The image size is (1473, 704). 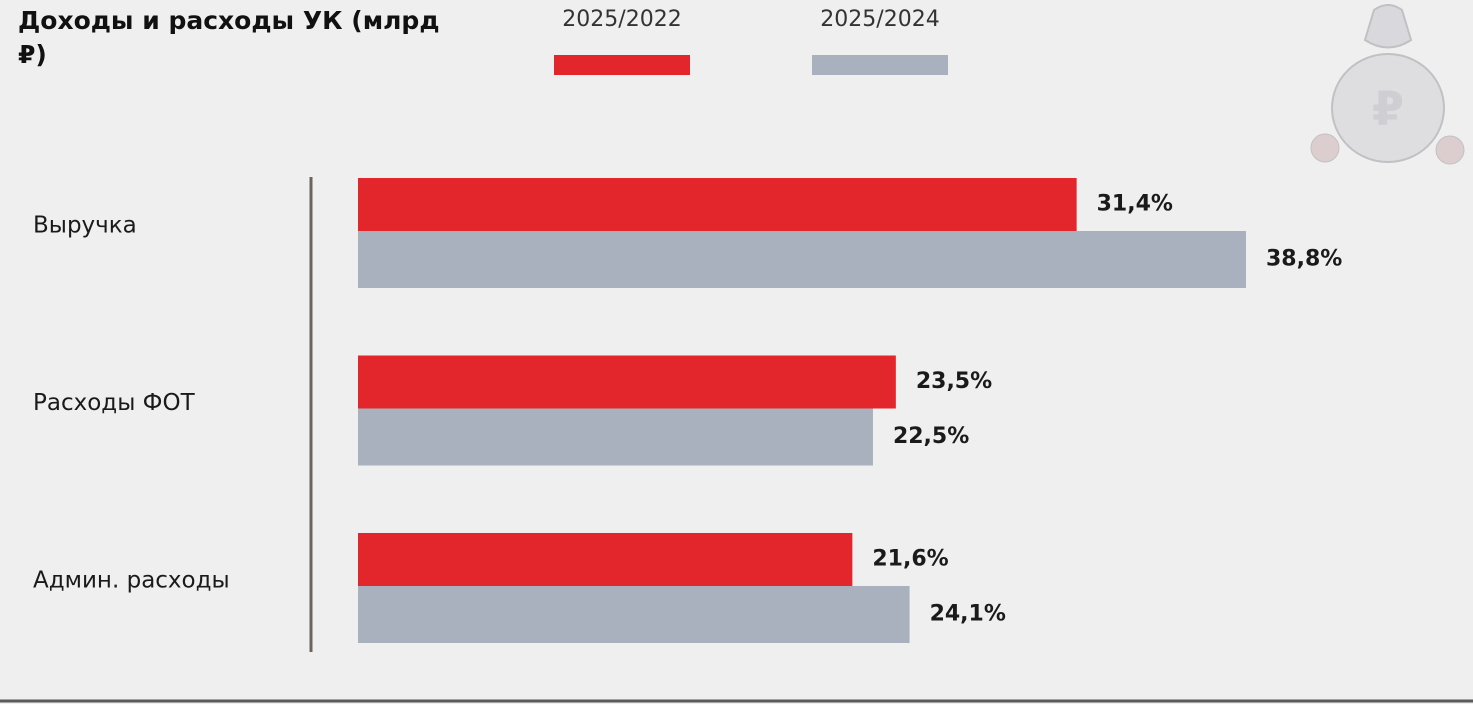 I want to click on chart-title: Доходы и расходы УК (млрд ₽), so click(x=229, y=37).